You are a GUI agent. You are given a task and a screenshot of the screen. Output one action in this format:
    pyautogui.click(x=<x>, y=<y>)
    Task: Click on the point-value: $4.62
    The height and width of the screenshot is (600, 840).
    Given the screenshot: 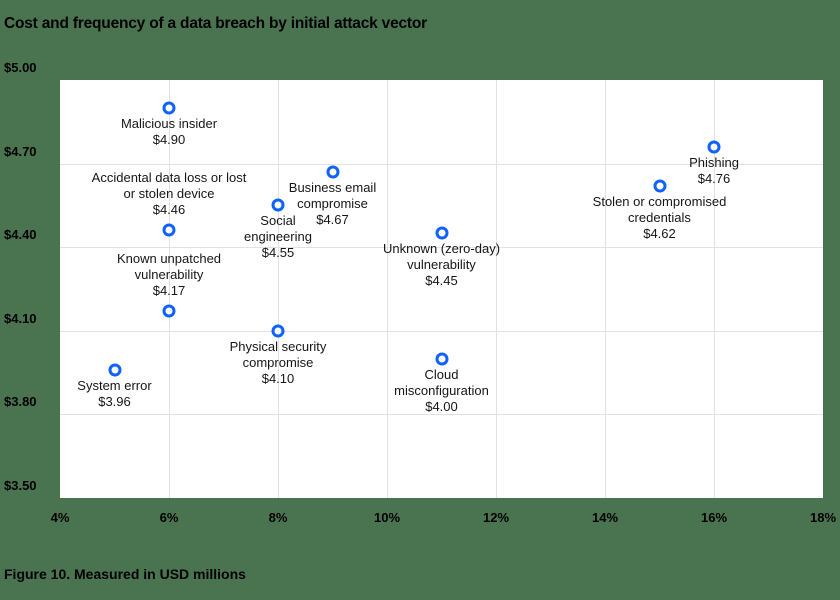 What is the action you would take?
    pyautogui.click(x=659, y=233)
    